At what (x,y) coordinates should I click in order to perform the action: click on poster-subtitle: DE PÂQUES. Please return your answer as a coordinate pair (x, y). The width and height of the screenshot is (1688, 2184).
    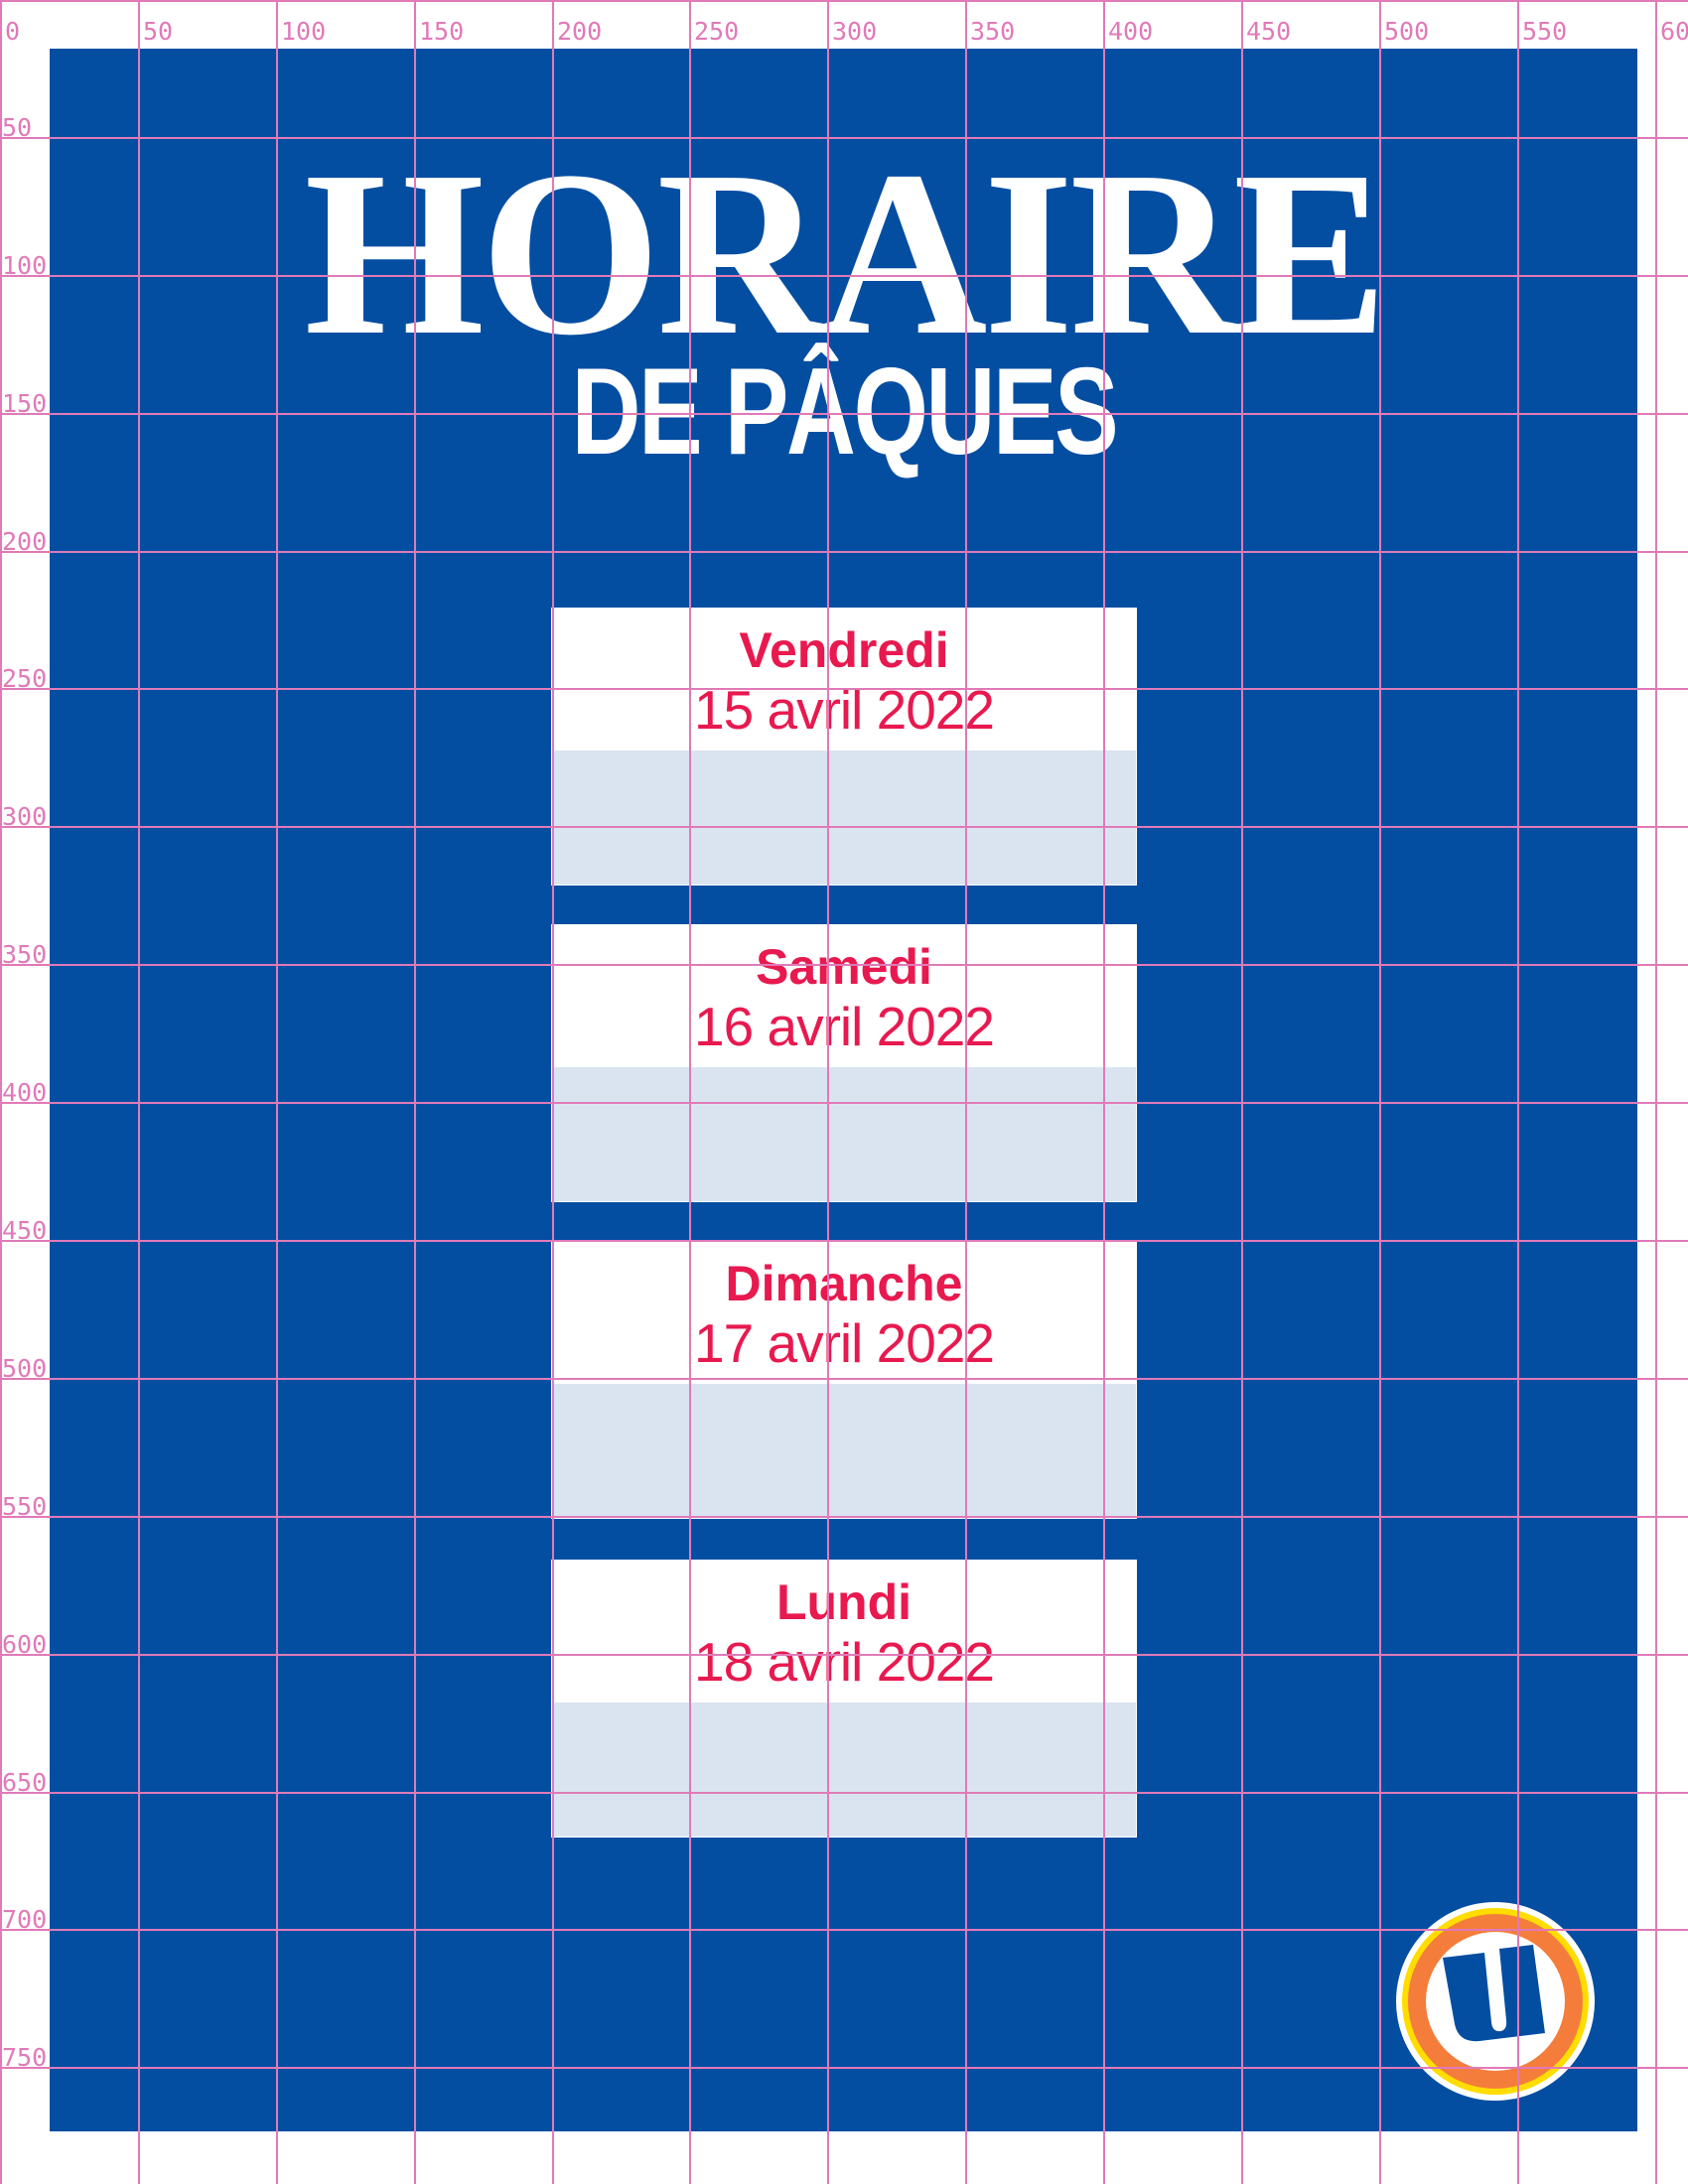
    Looking at the image, I should click on (845, 411).